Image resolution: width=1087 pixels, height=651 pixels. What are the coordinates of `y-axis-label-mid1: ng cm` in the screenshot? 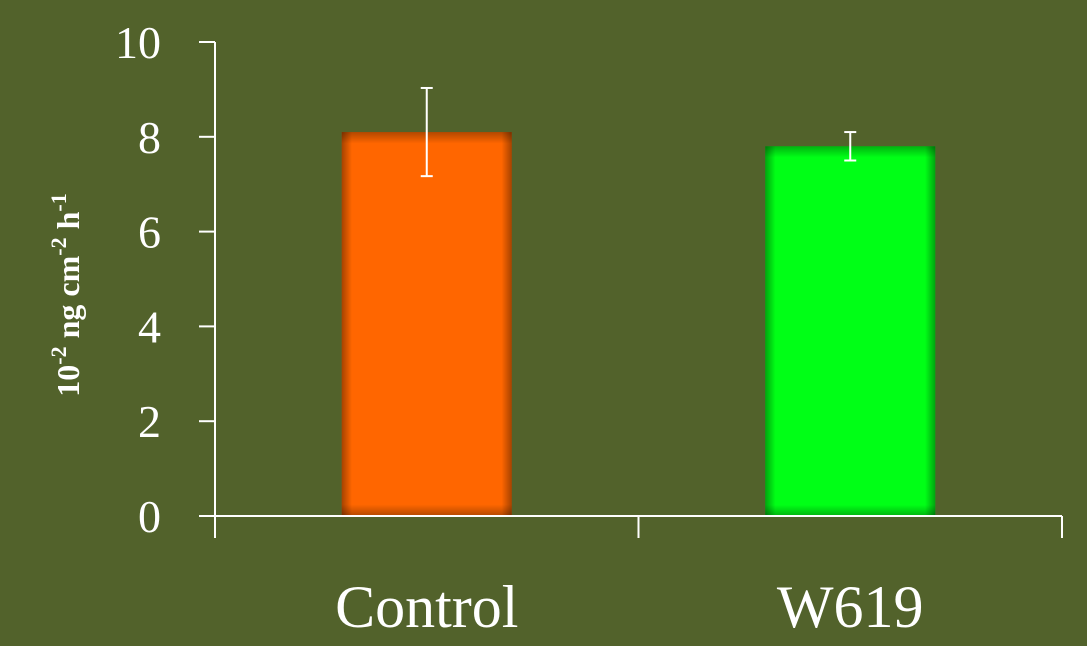 It's located at (68, 300).